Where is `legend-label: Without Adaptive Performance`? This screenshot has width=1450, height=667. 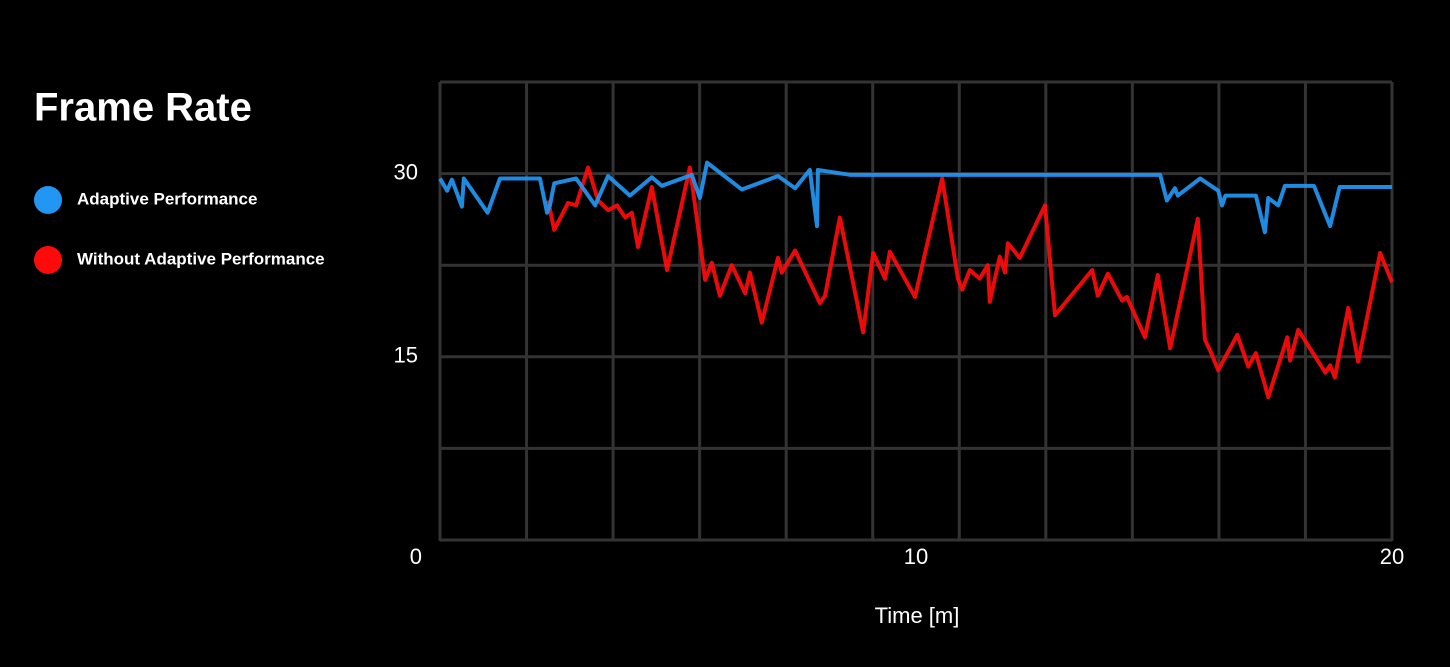 legend-label: Without Adaptive Performance is located at coordinates (201, 258).